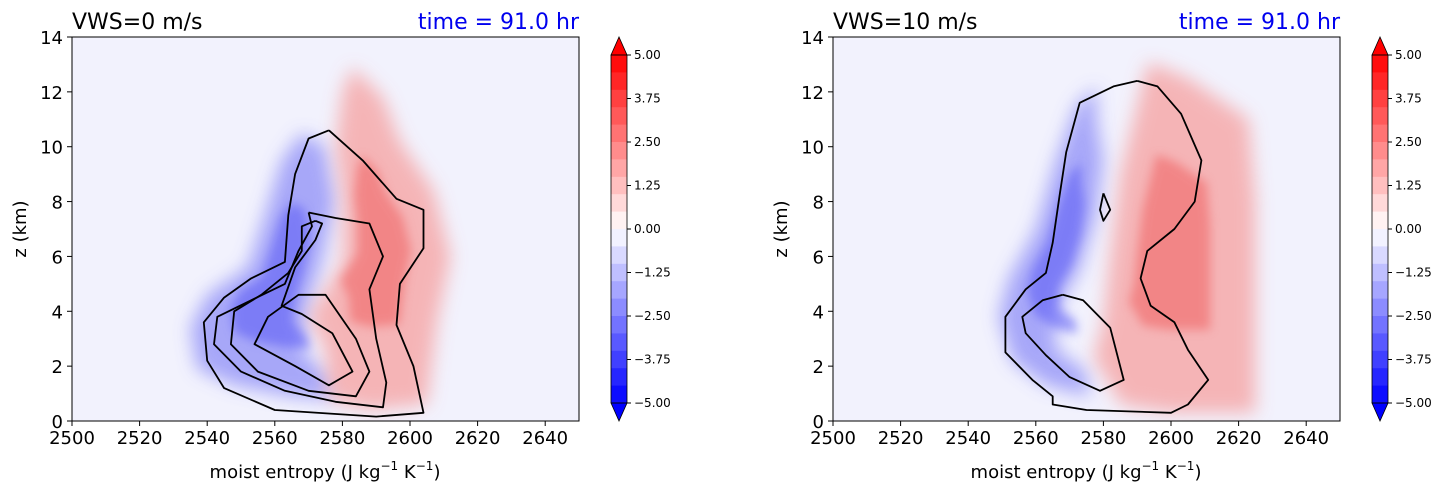 The image size is (1451, 500). I want to click on x-tick-label: 2520, so click(140, 438).